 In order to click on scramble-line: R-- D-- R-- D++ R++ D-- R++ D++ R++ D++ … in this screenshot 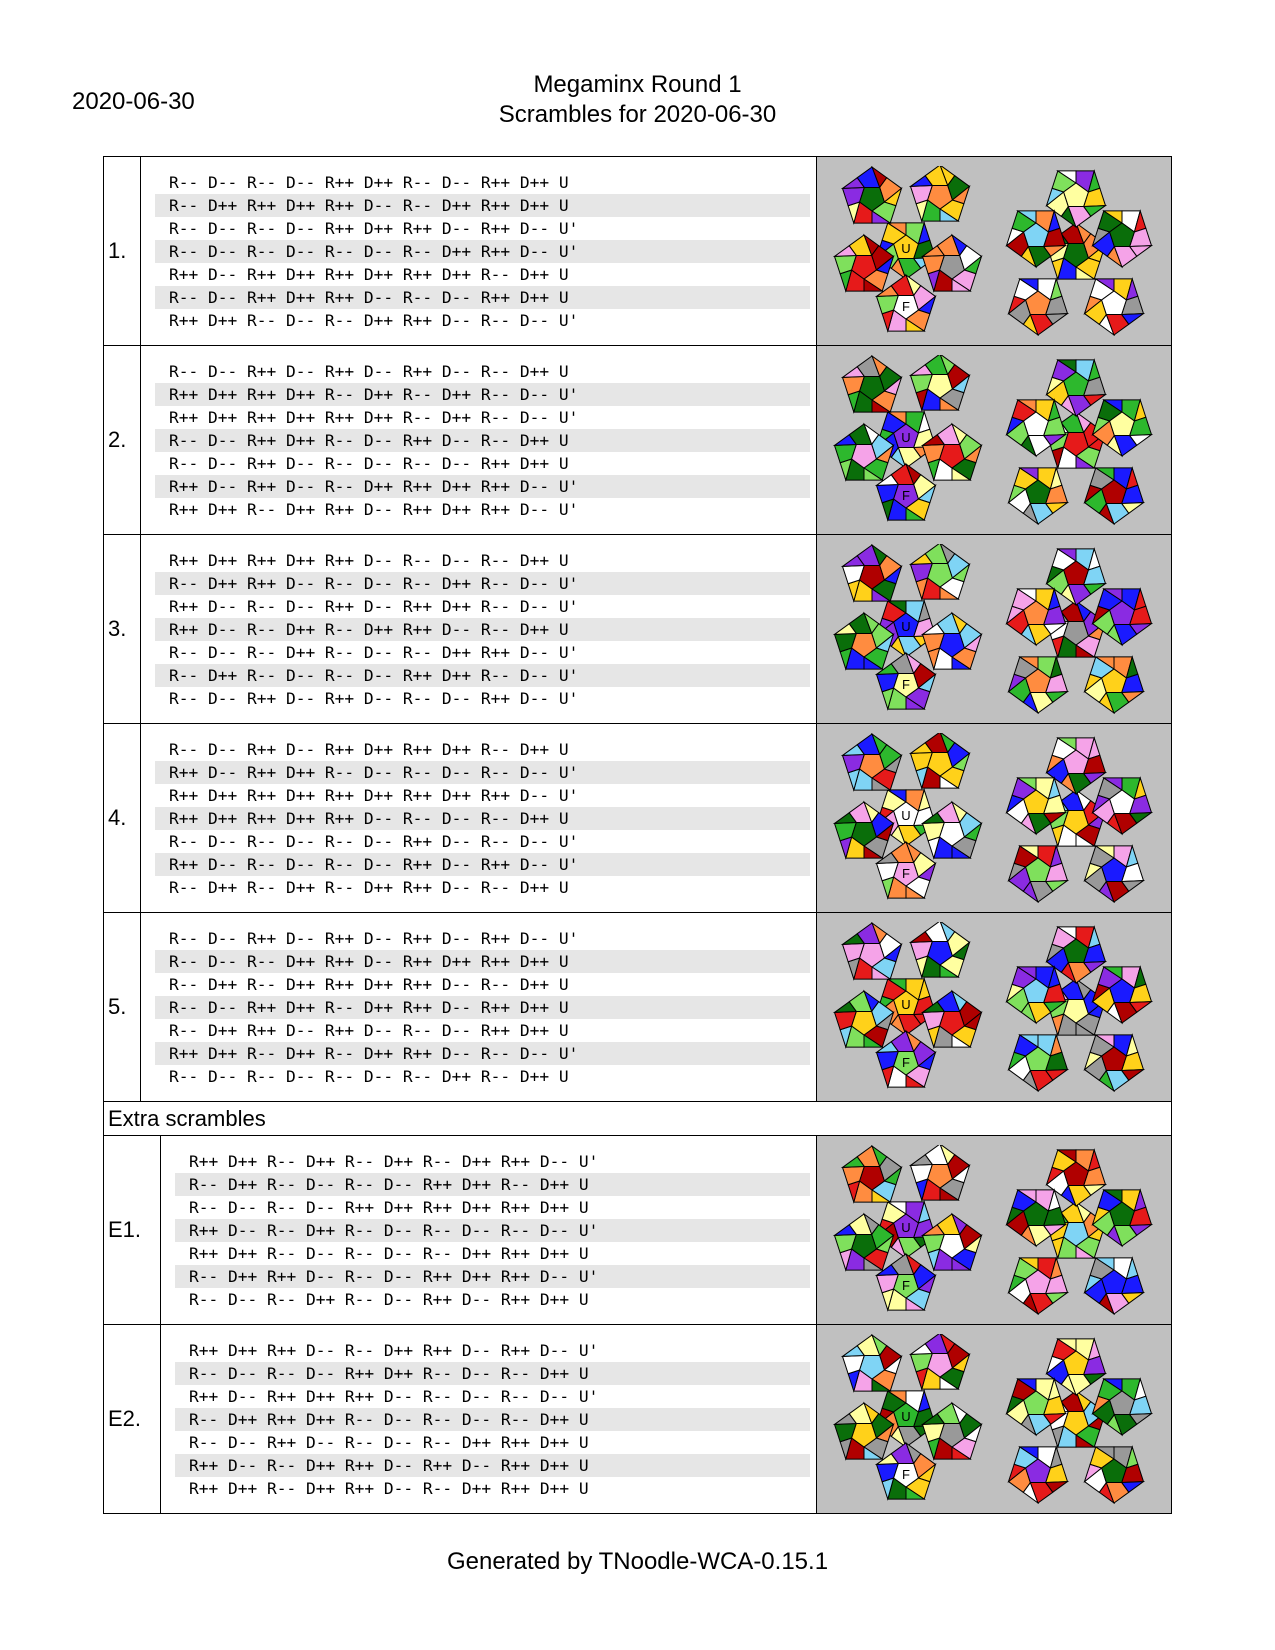, I will do `click(483, 961)`.